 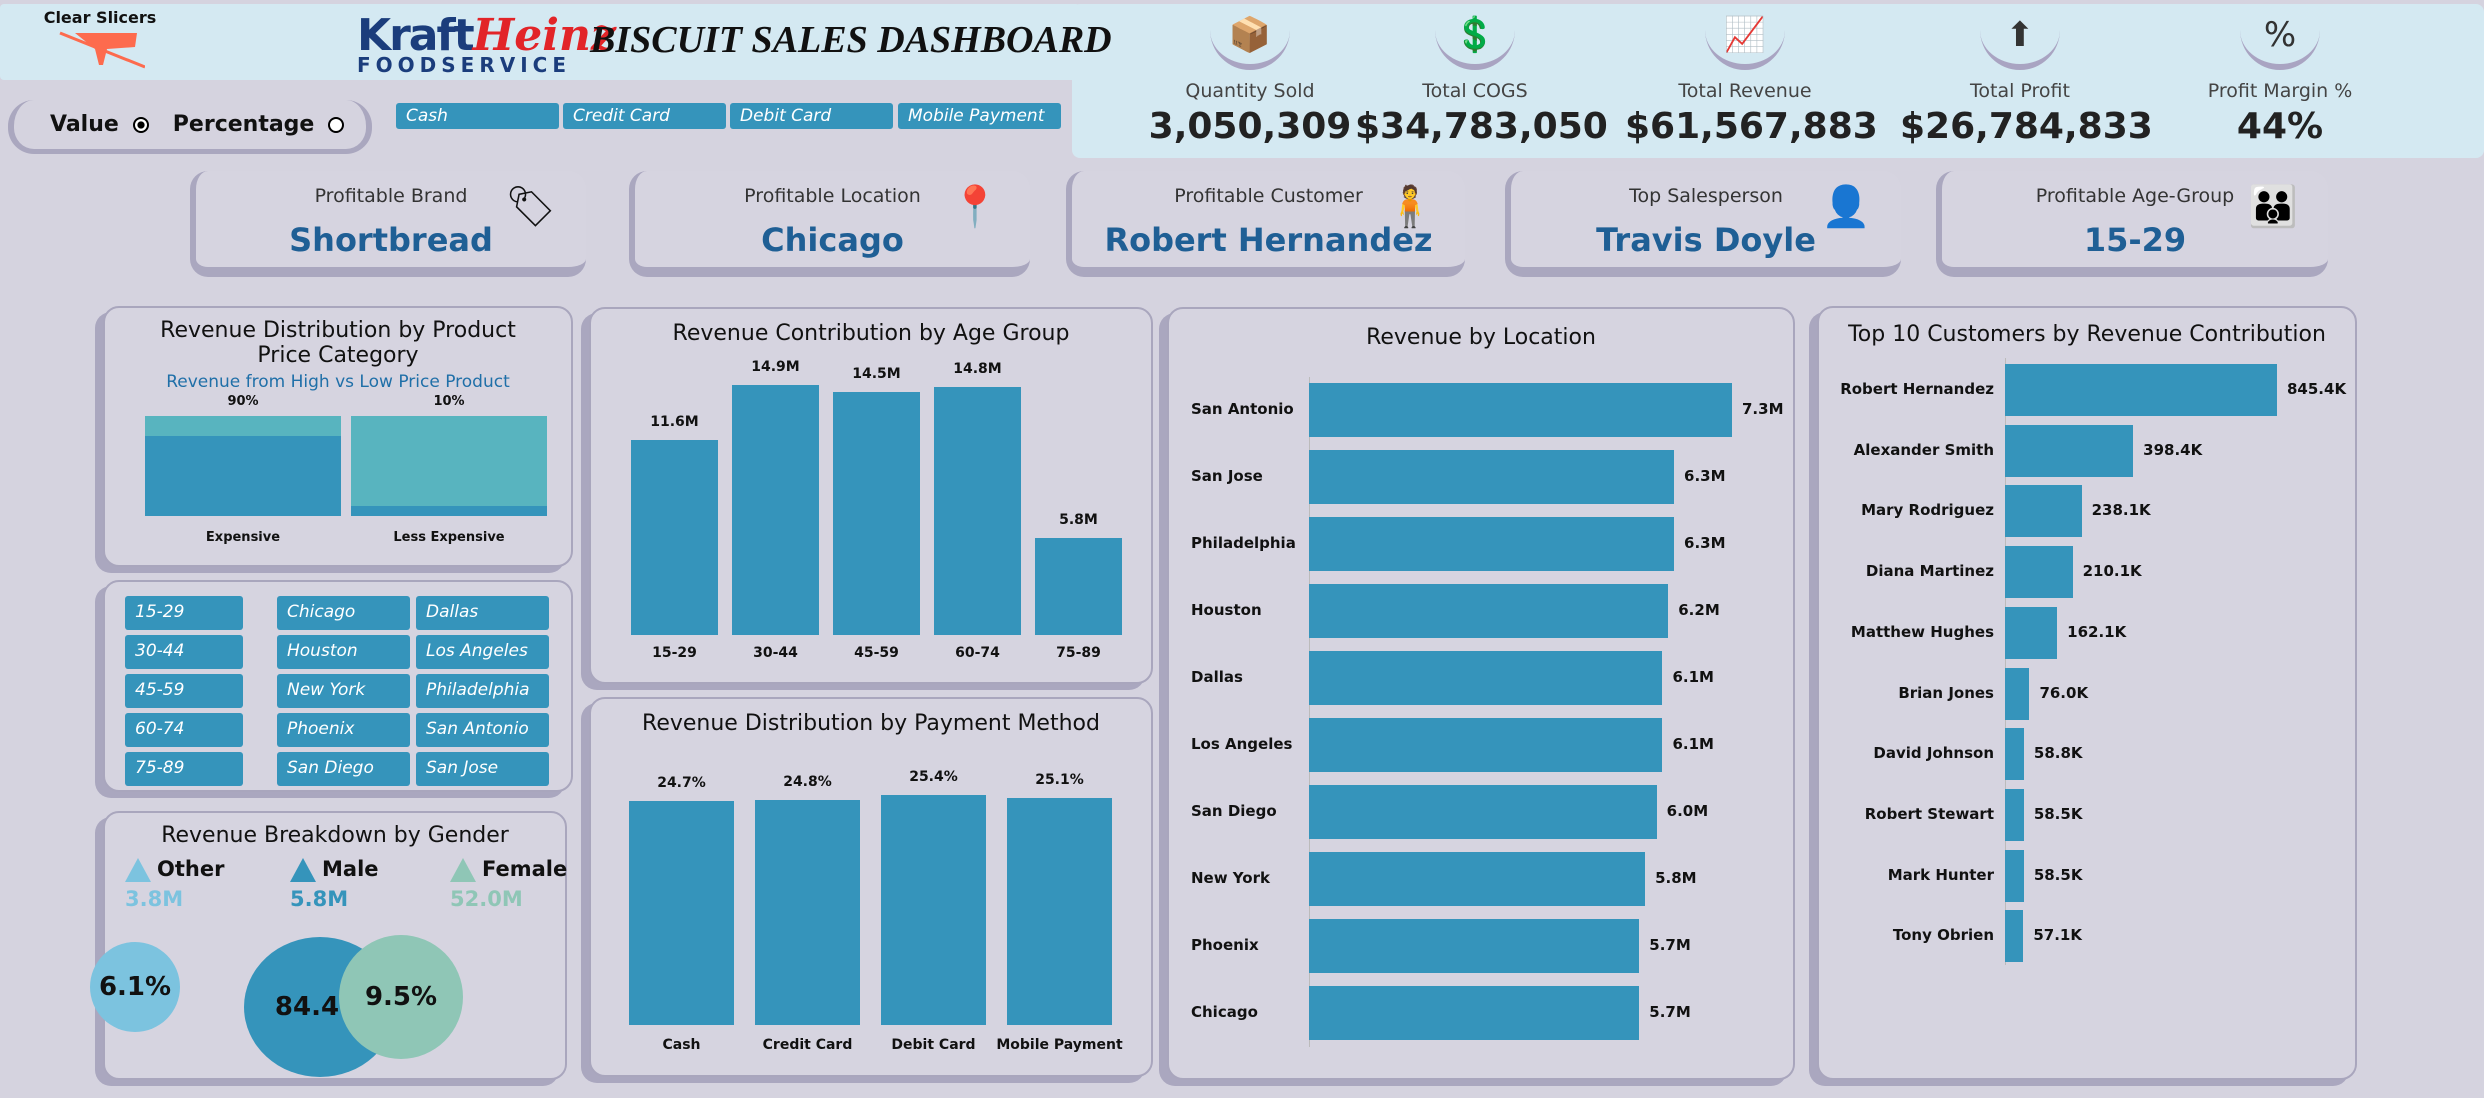 What do you see at coordinates (343, 769) in the screenshot?
I see `slicer-location-san-diego: San Diego` at bounding box center [343, 769].